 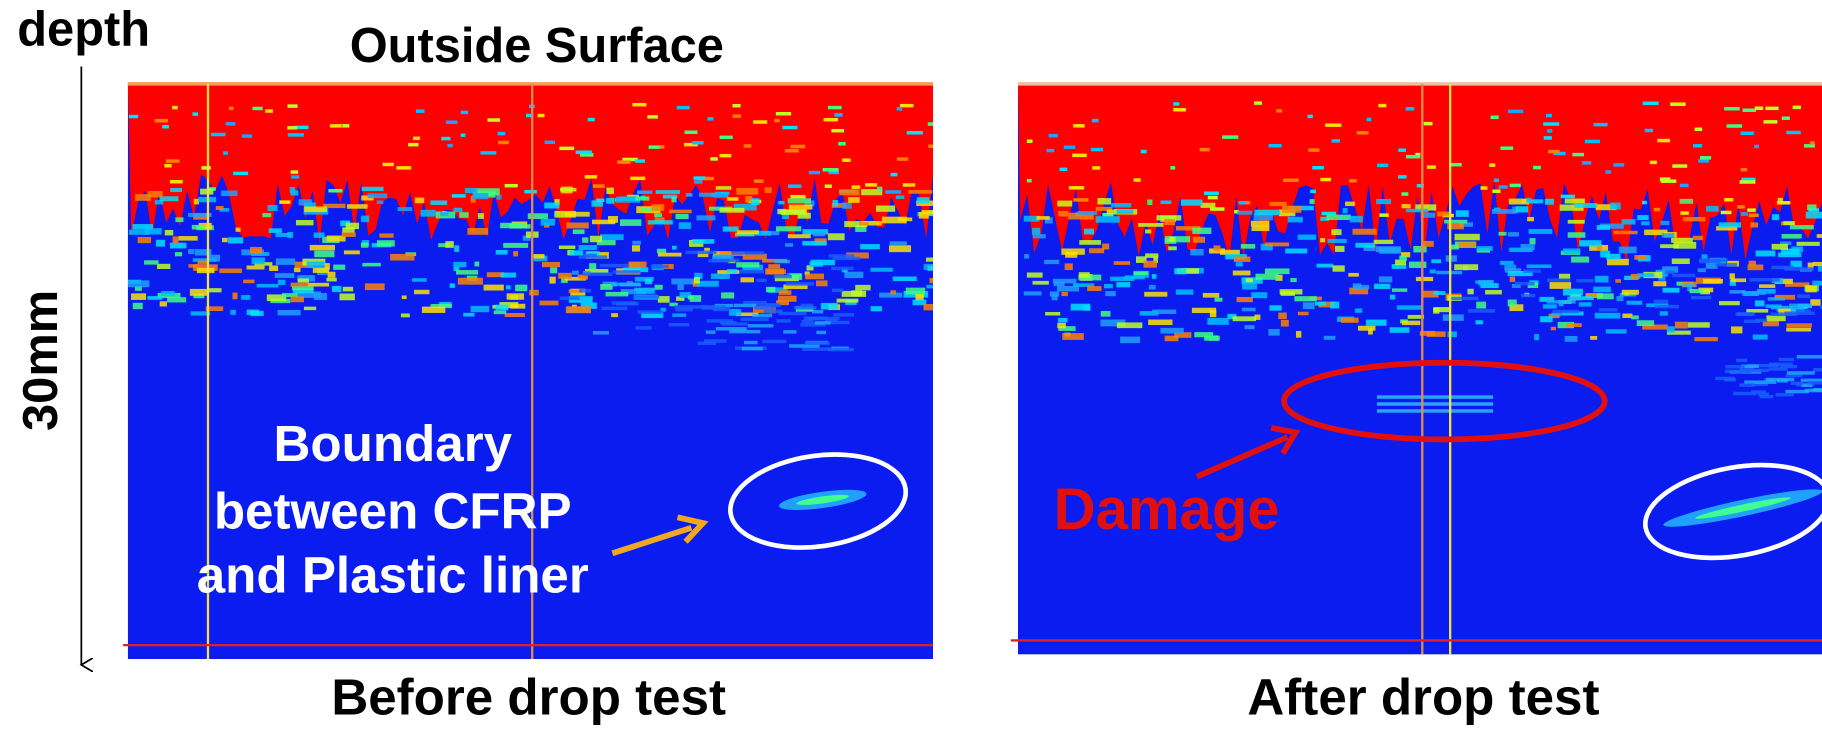 What do you see at coordinates (1167, 509) in the screenshot?
I see `annotation: Damage` at bounding box center [1167, 509].